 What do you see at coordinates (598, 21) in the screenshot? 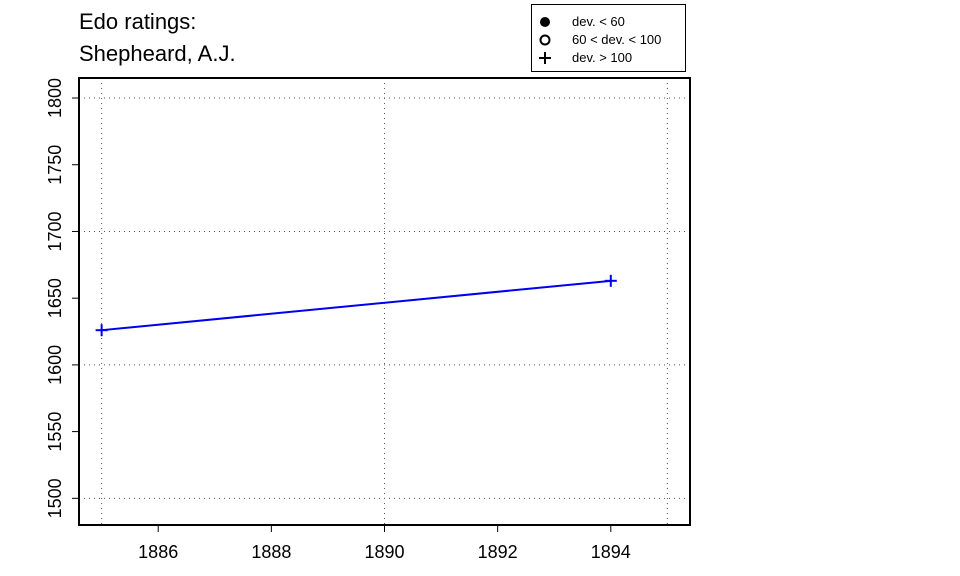
I see `legend-label: dev. < 60` at bounding box center [598, 21].